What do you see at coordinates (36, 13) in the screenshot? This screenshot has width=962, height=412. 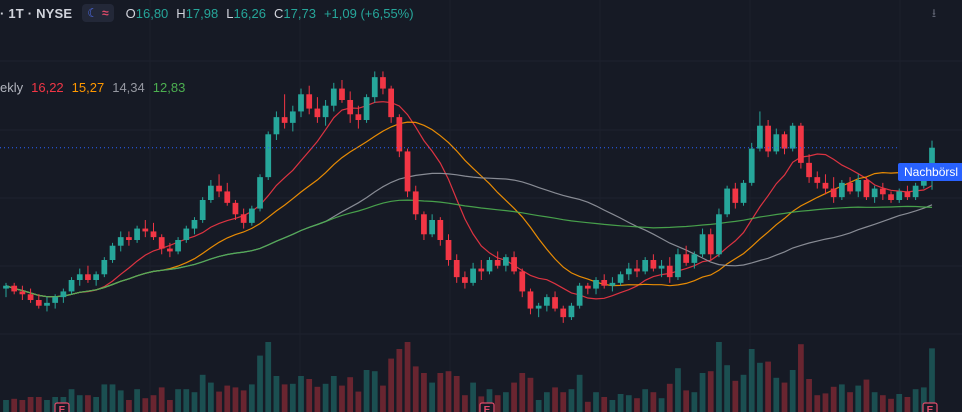 I see `symbol-title: · 1T · NYSE` at bounding box center [36, 13].